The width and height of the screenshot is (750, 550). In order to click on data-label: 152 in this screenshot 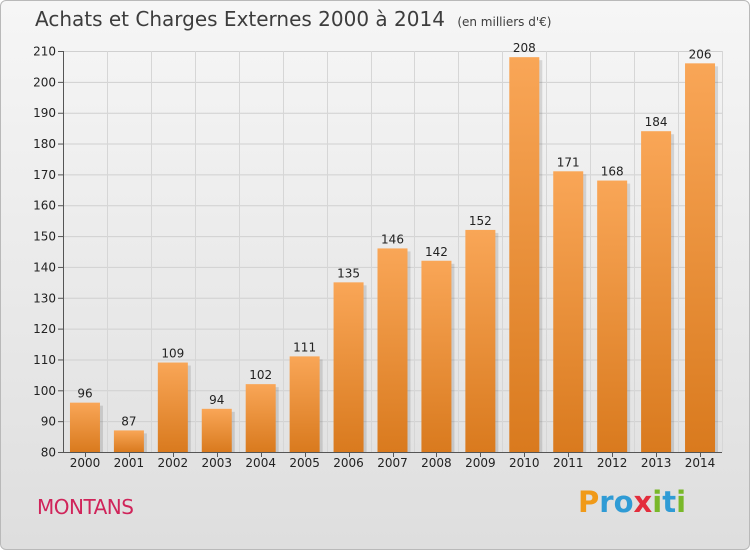, I will do `click(480, 221)`.